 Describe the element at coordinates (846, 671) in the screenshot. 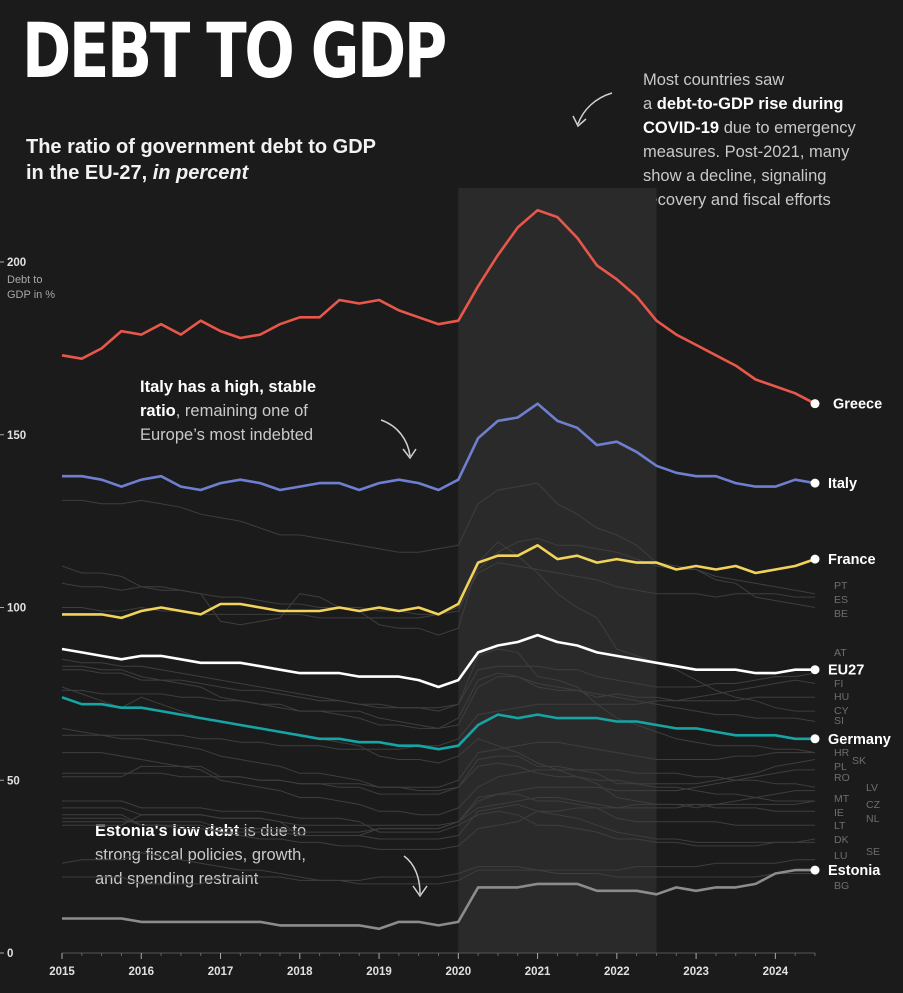

I see `series-label-eu27: EU27` at that location.